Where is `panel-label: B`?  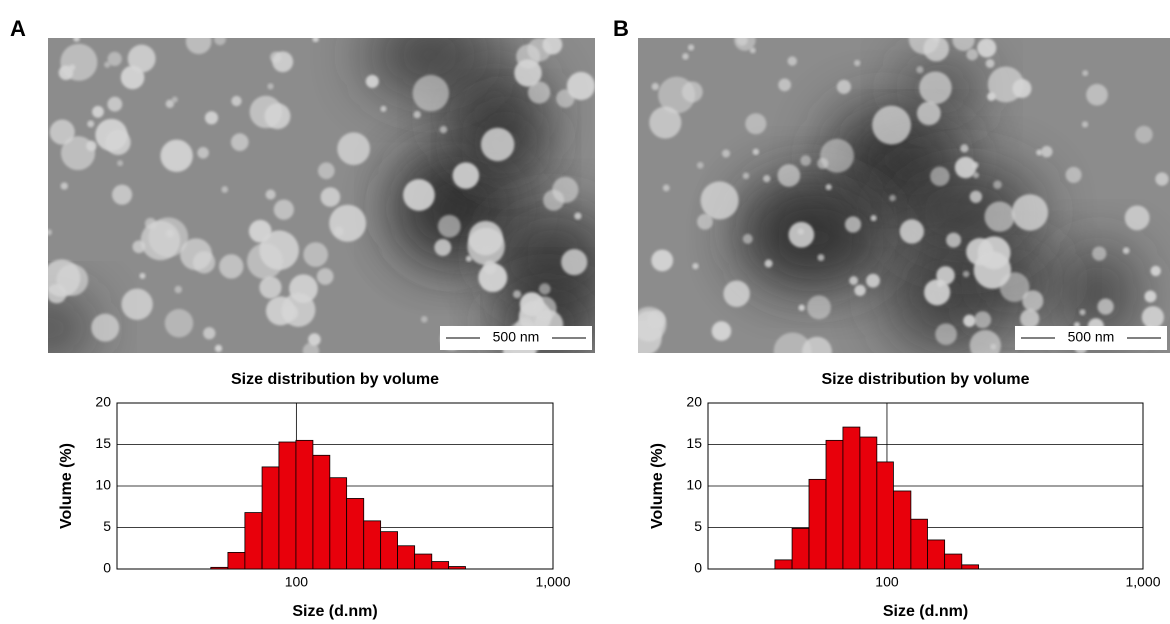
panel-label: B is located at coordinates (621, 28).